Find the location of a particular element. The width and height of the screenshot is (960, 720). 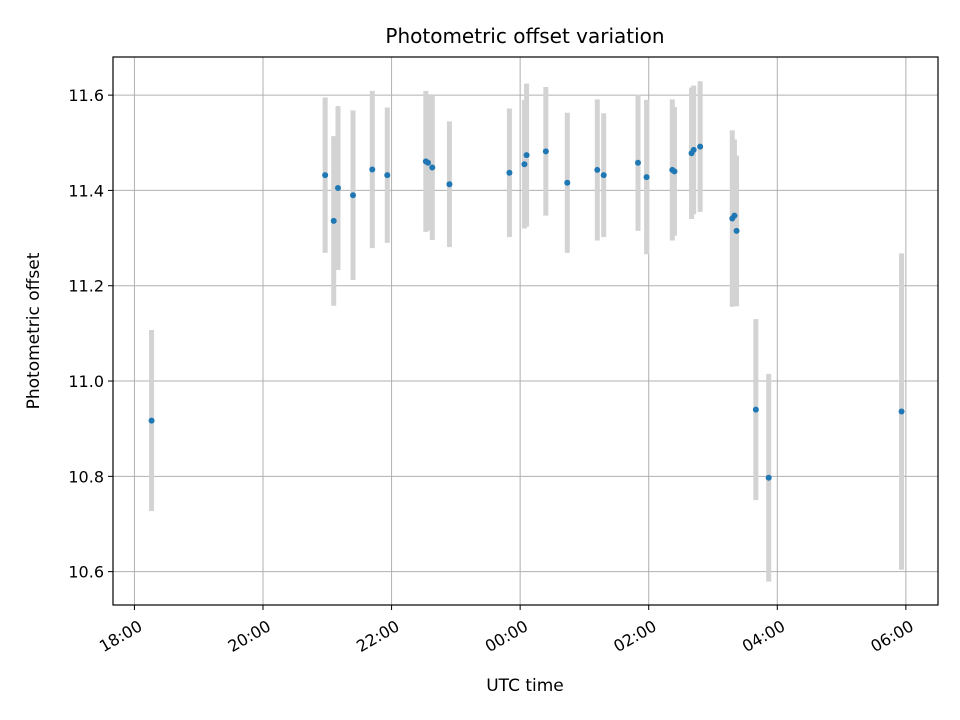

x-axis-label: UTC time is located at coordinates (525, 686).